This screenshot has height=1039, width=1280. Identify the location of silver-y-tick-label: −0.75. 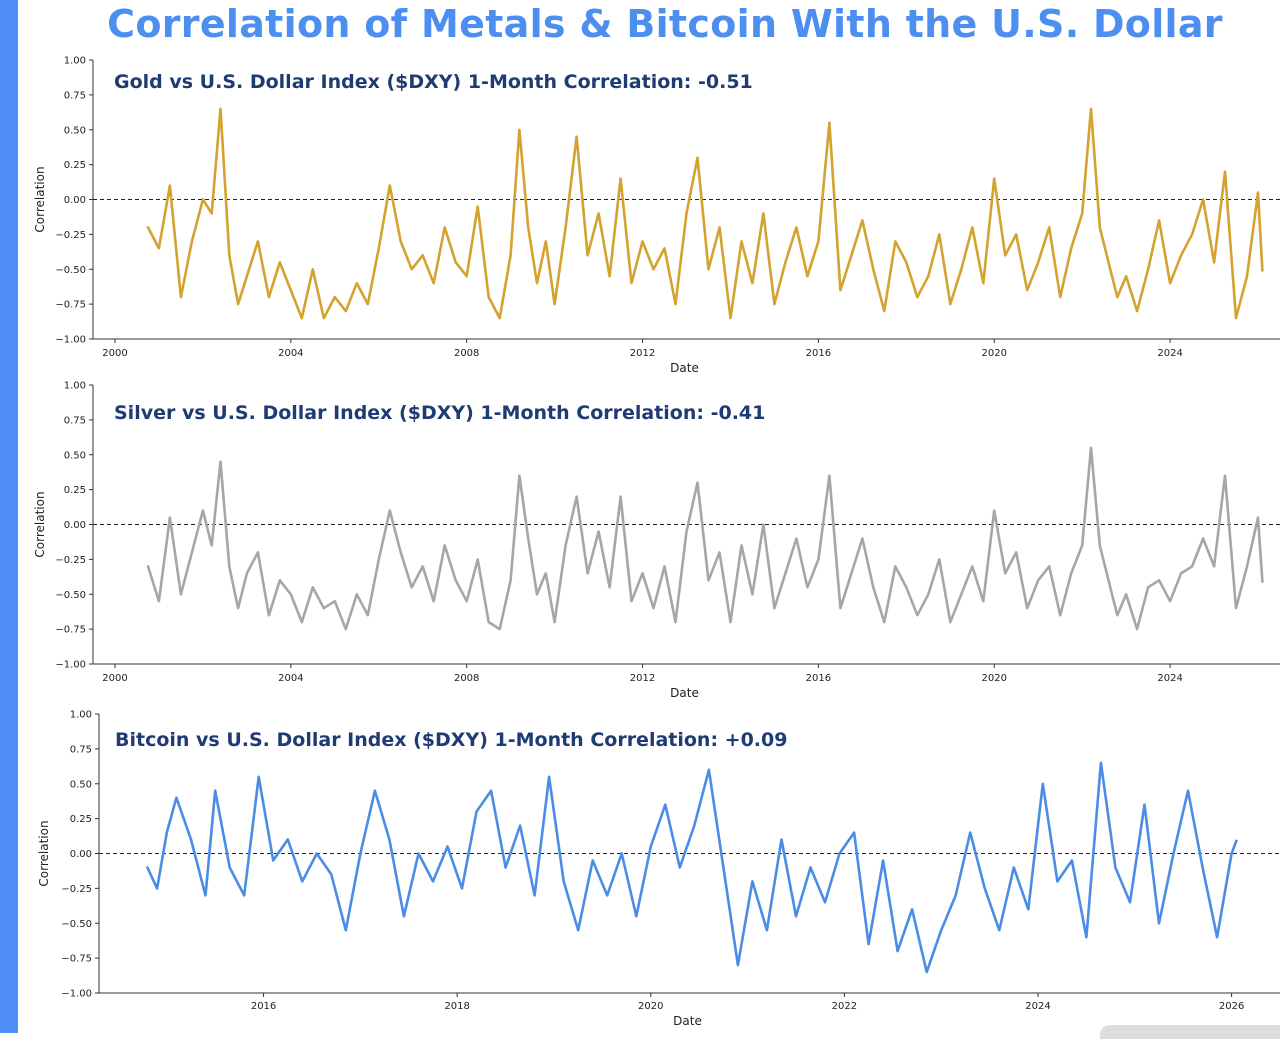
(70, 630).